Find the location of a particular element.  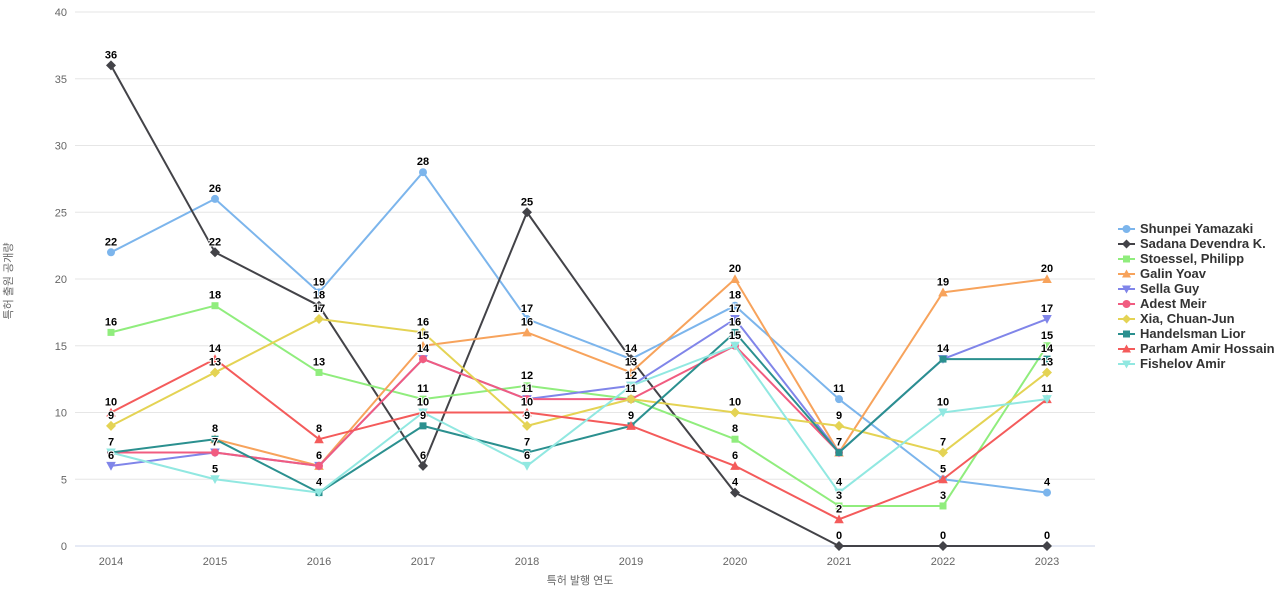

legend-item-stoessel-philipp: Stoessel, Philipp is located at coordinates (1196, 258).